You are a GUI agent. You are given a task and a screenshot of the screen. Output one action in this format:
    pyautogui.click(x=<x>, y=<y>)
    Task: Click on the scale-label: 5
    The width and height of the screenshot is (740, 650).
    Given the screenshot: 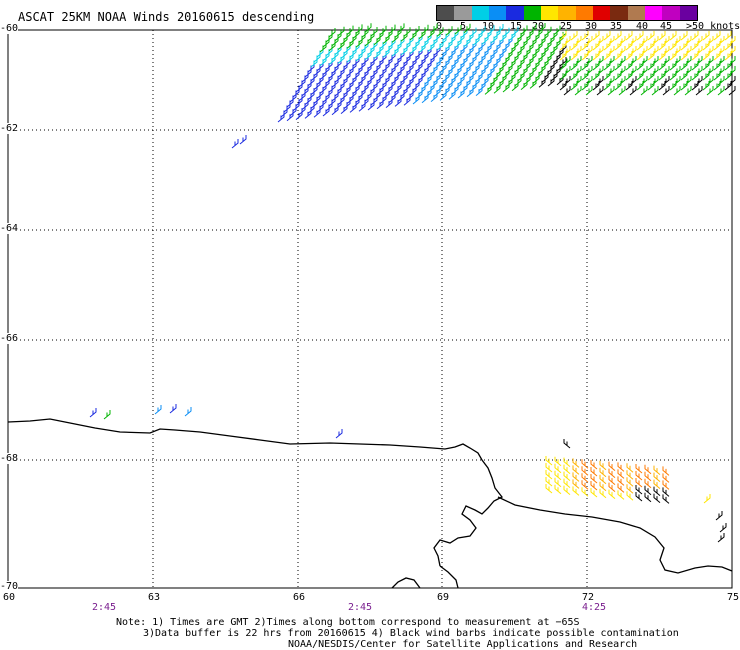 What is the action you would take?
    pyautogui.click(x=463, y=26)
    